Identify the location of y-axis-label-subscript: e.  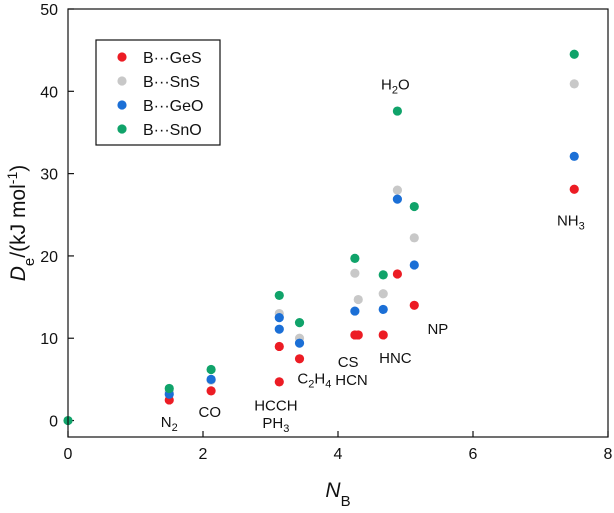
(29, 262).